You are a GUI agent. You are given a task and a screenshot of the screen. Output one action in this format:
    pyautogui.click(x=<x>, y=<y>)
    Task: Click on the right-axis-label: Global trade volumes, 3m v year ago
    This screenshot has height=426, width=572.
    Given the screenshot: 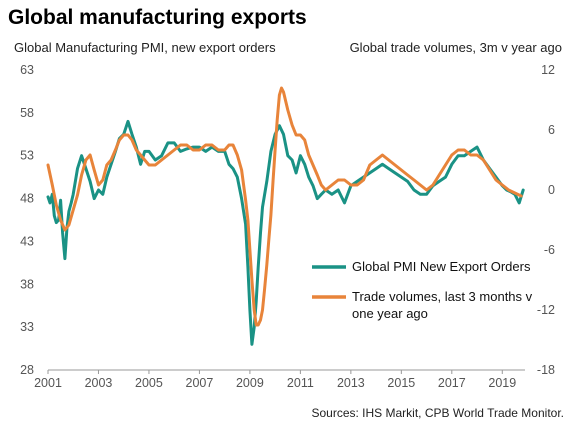 What is the action you would take?
    pyautogui.click(x=455, y=47)
    